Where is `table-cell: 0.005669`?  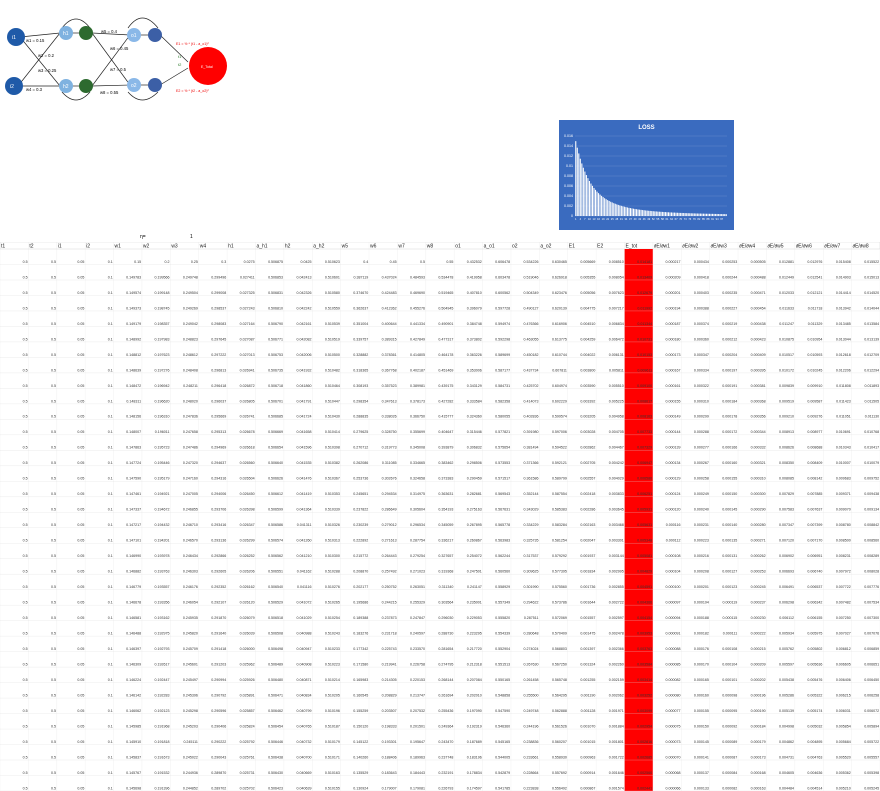 table-cell: 0.005669 is located at coordinates (587, 262).